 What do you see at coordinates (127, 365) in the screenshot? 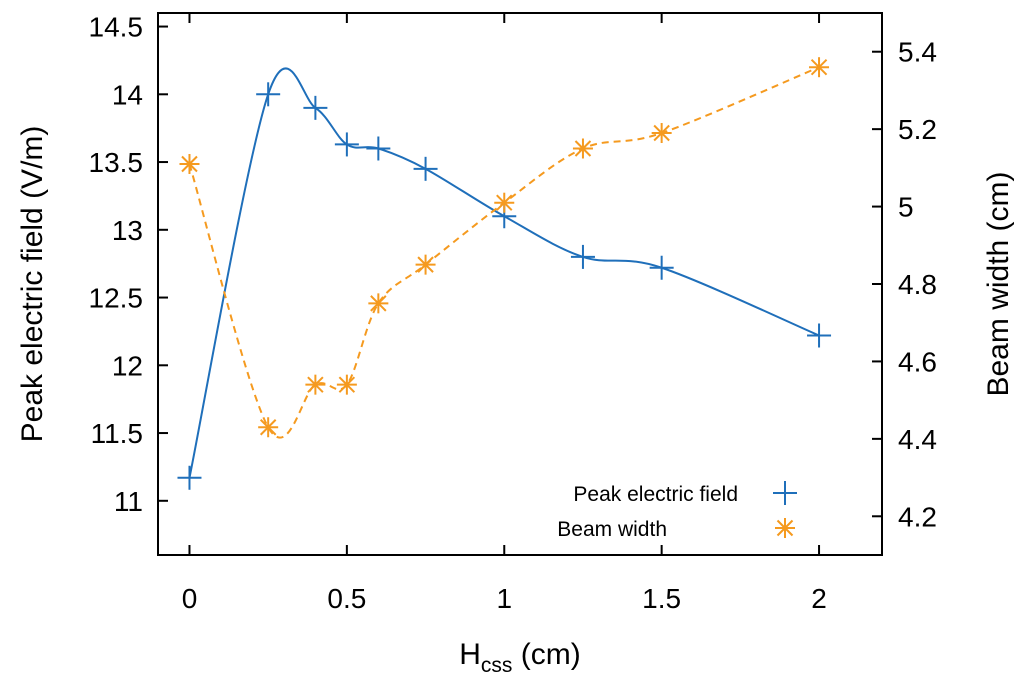
I see `y-left-tick-label: 12` at bounding box center [127, 365].